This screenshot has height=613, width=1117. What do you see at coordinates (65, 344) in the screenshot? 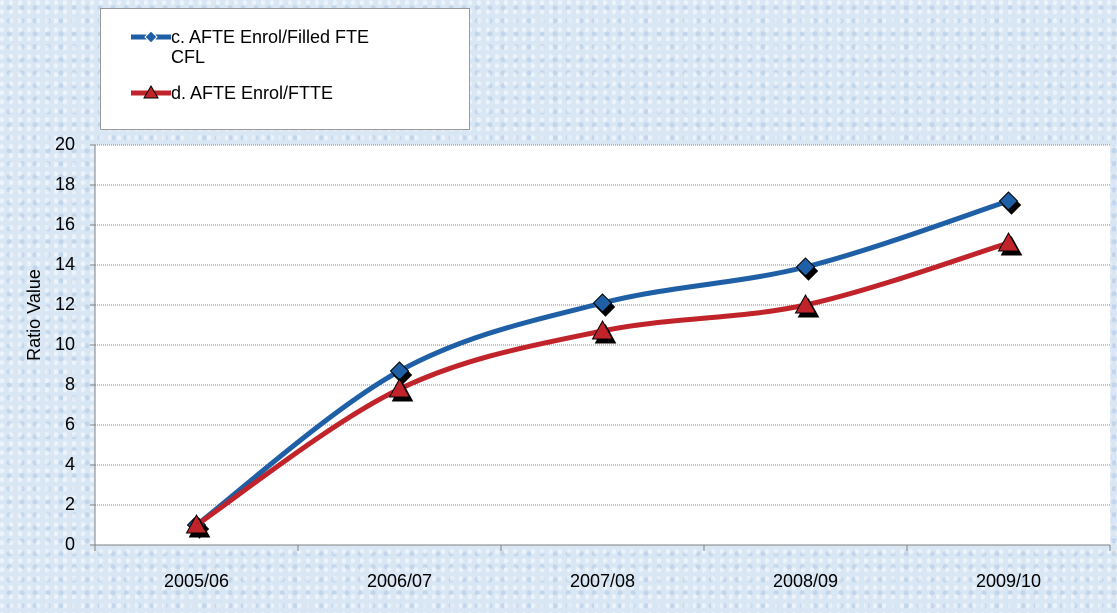
I see `y-tick-label: 10` at bounding box center [65, 344].